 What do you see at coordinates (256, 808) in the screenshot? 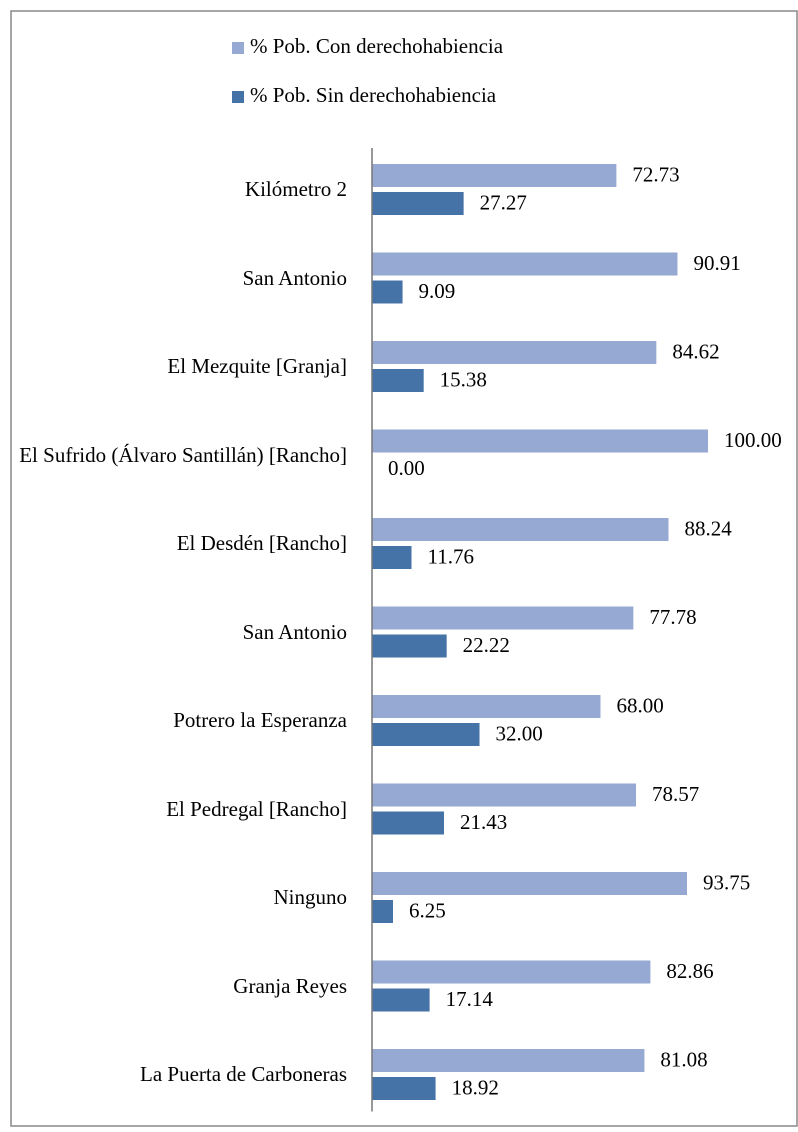
I see `category-label: El Pedregal [Rancho]` at bounding box center [256, 808].